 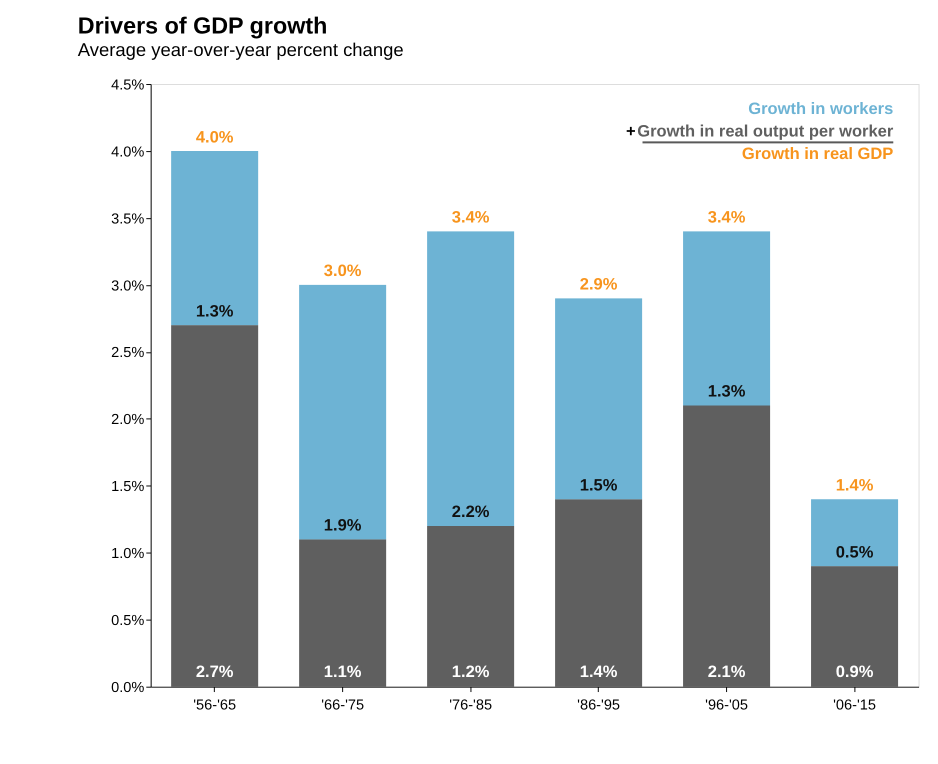 I want to click on y-tick-label: 2.5%, so click(x=127, y=353).